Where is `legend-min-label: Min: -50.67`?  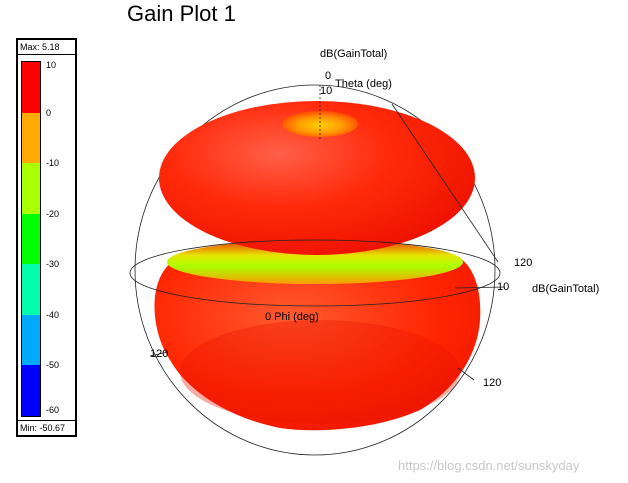
legend-min-label: Min: -50.67 is located at coordinates (46, 427).